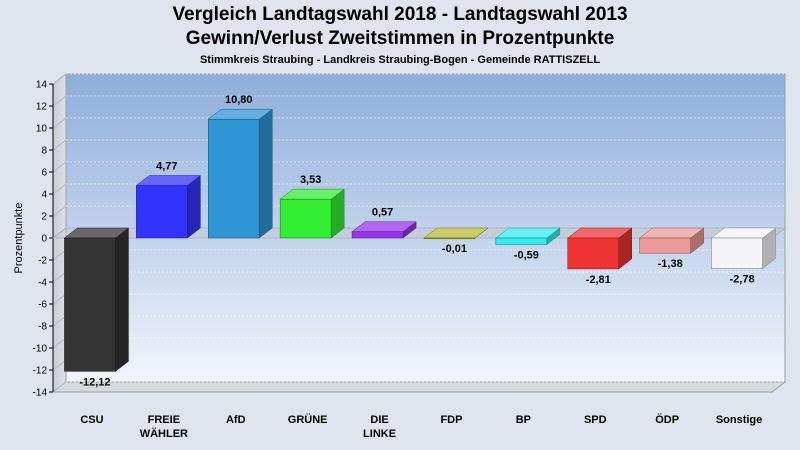 The height and width of the screenshot is (450, 800). I want to click on y-tick-label: 14, so click(42, 85).